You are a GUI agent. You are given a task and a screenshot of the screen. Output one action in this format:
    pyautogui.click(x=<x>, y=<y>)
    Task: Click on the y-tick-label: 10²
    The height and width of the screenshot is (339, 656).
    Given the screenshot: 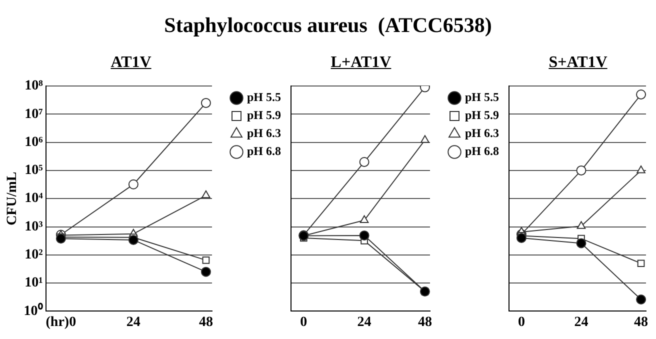 What is the action you would take?
    pyautogui.click(x=33, y=255)
    